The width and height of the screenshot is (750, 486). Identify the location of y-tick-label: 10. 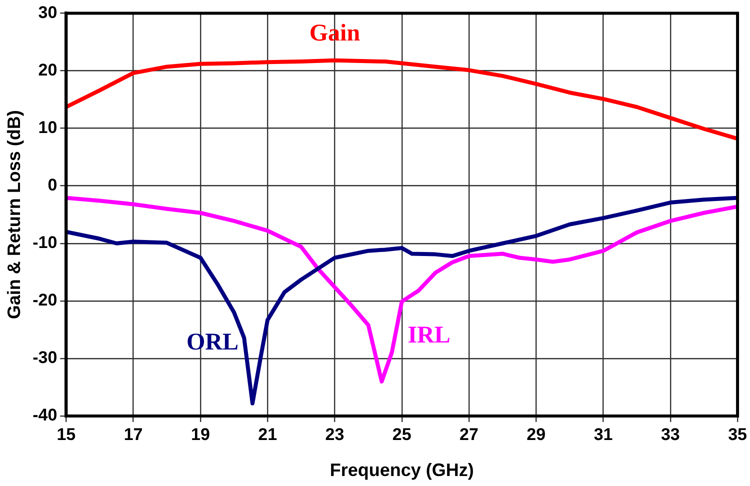
(48, 127).